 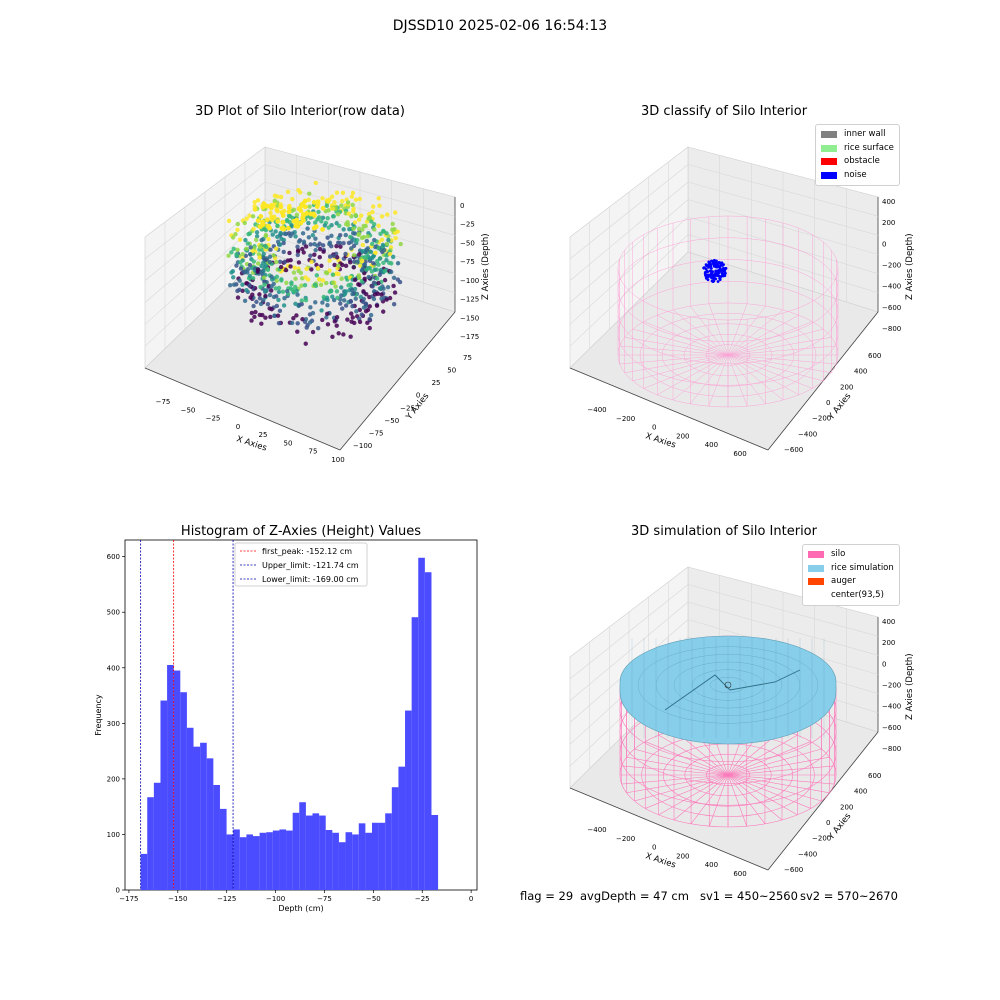 What do you see at coordinates (682, 856) in the screenshot?
I see `simulation-x-tick: 200` at bounding box center [682, 856].